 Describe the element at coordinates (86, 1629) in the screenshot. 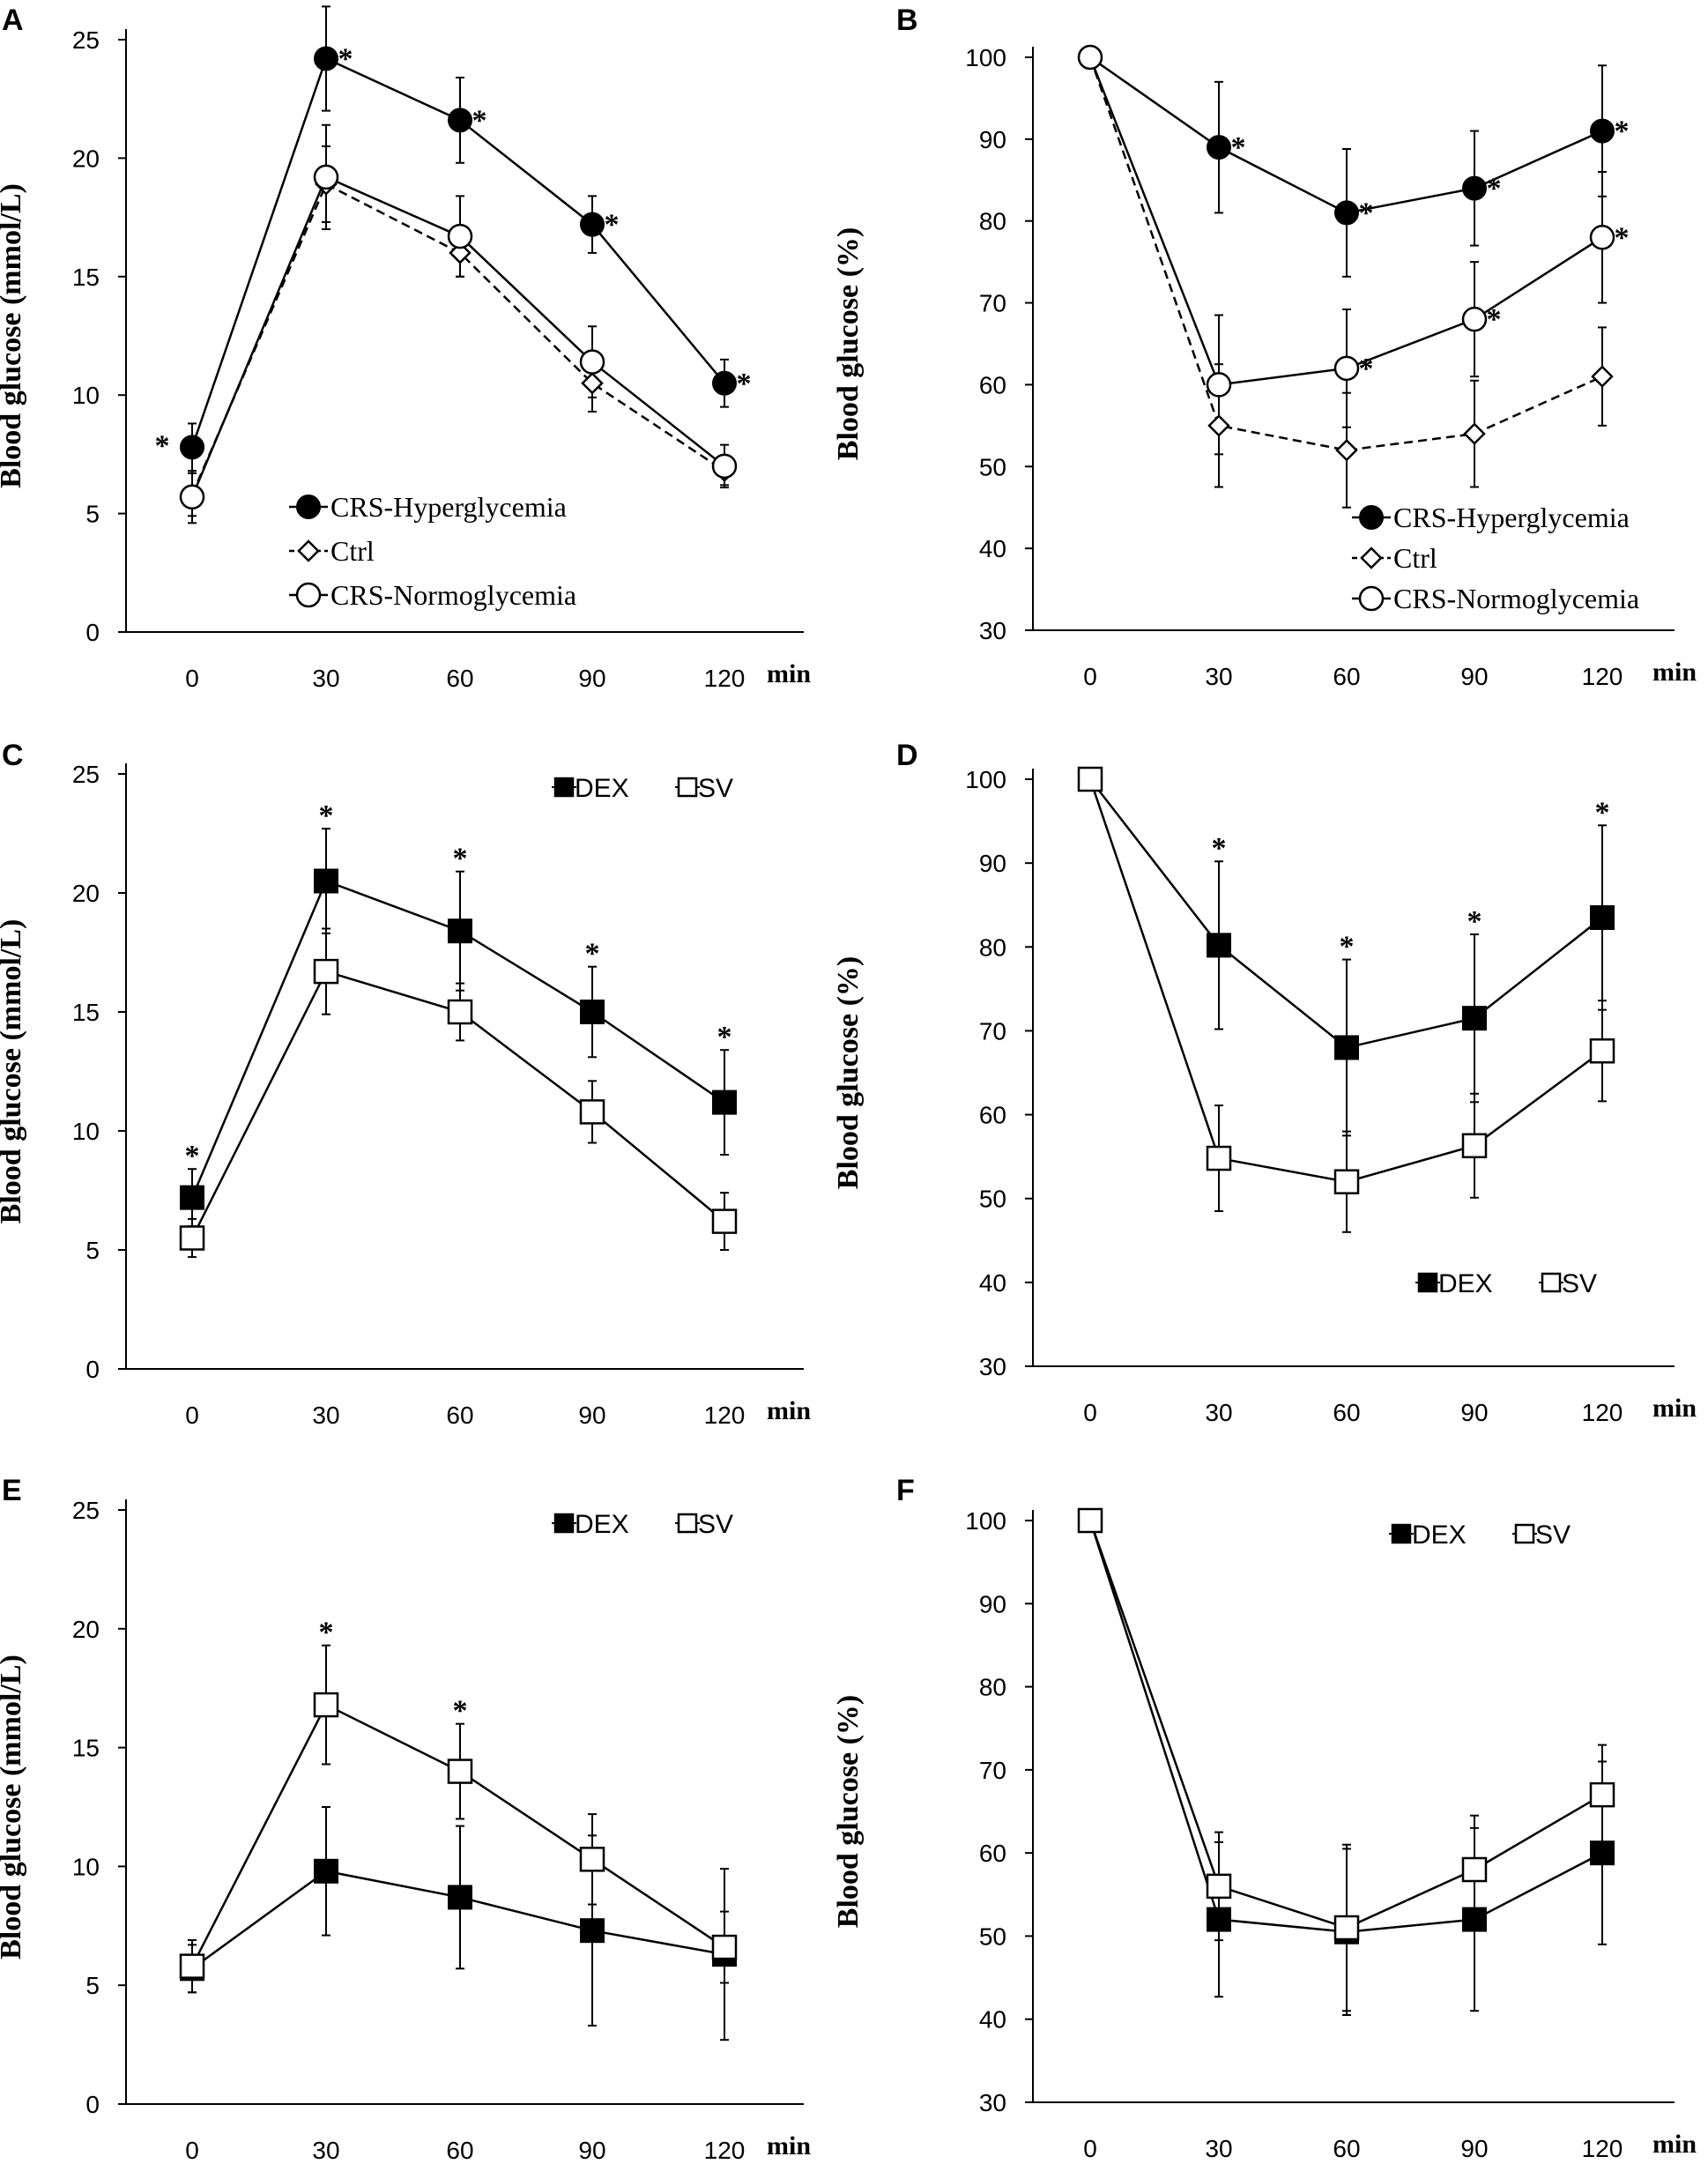

I see `y-tick-label: 20` at that location.